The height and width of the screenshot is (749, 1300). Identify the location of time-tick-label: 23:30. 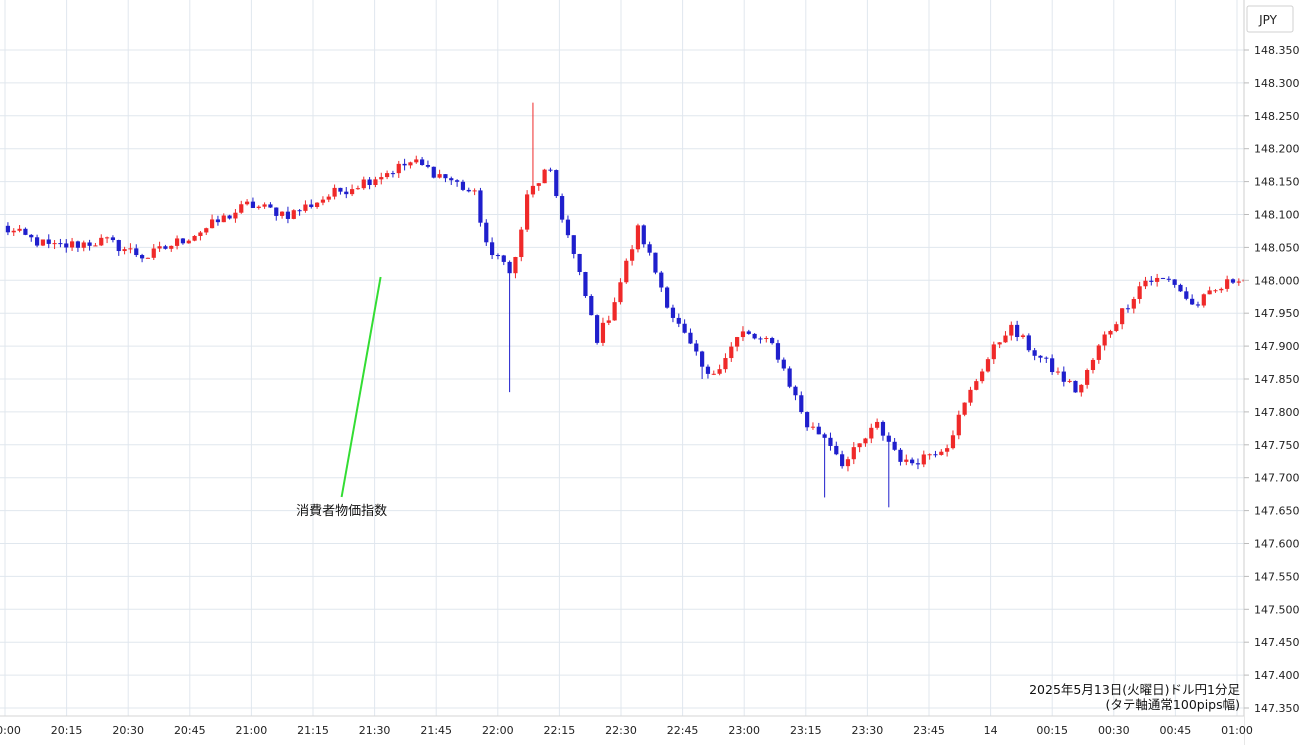
(868, 730).